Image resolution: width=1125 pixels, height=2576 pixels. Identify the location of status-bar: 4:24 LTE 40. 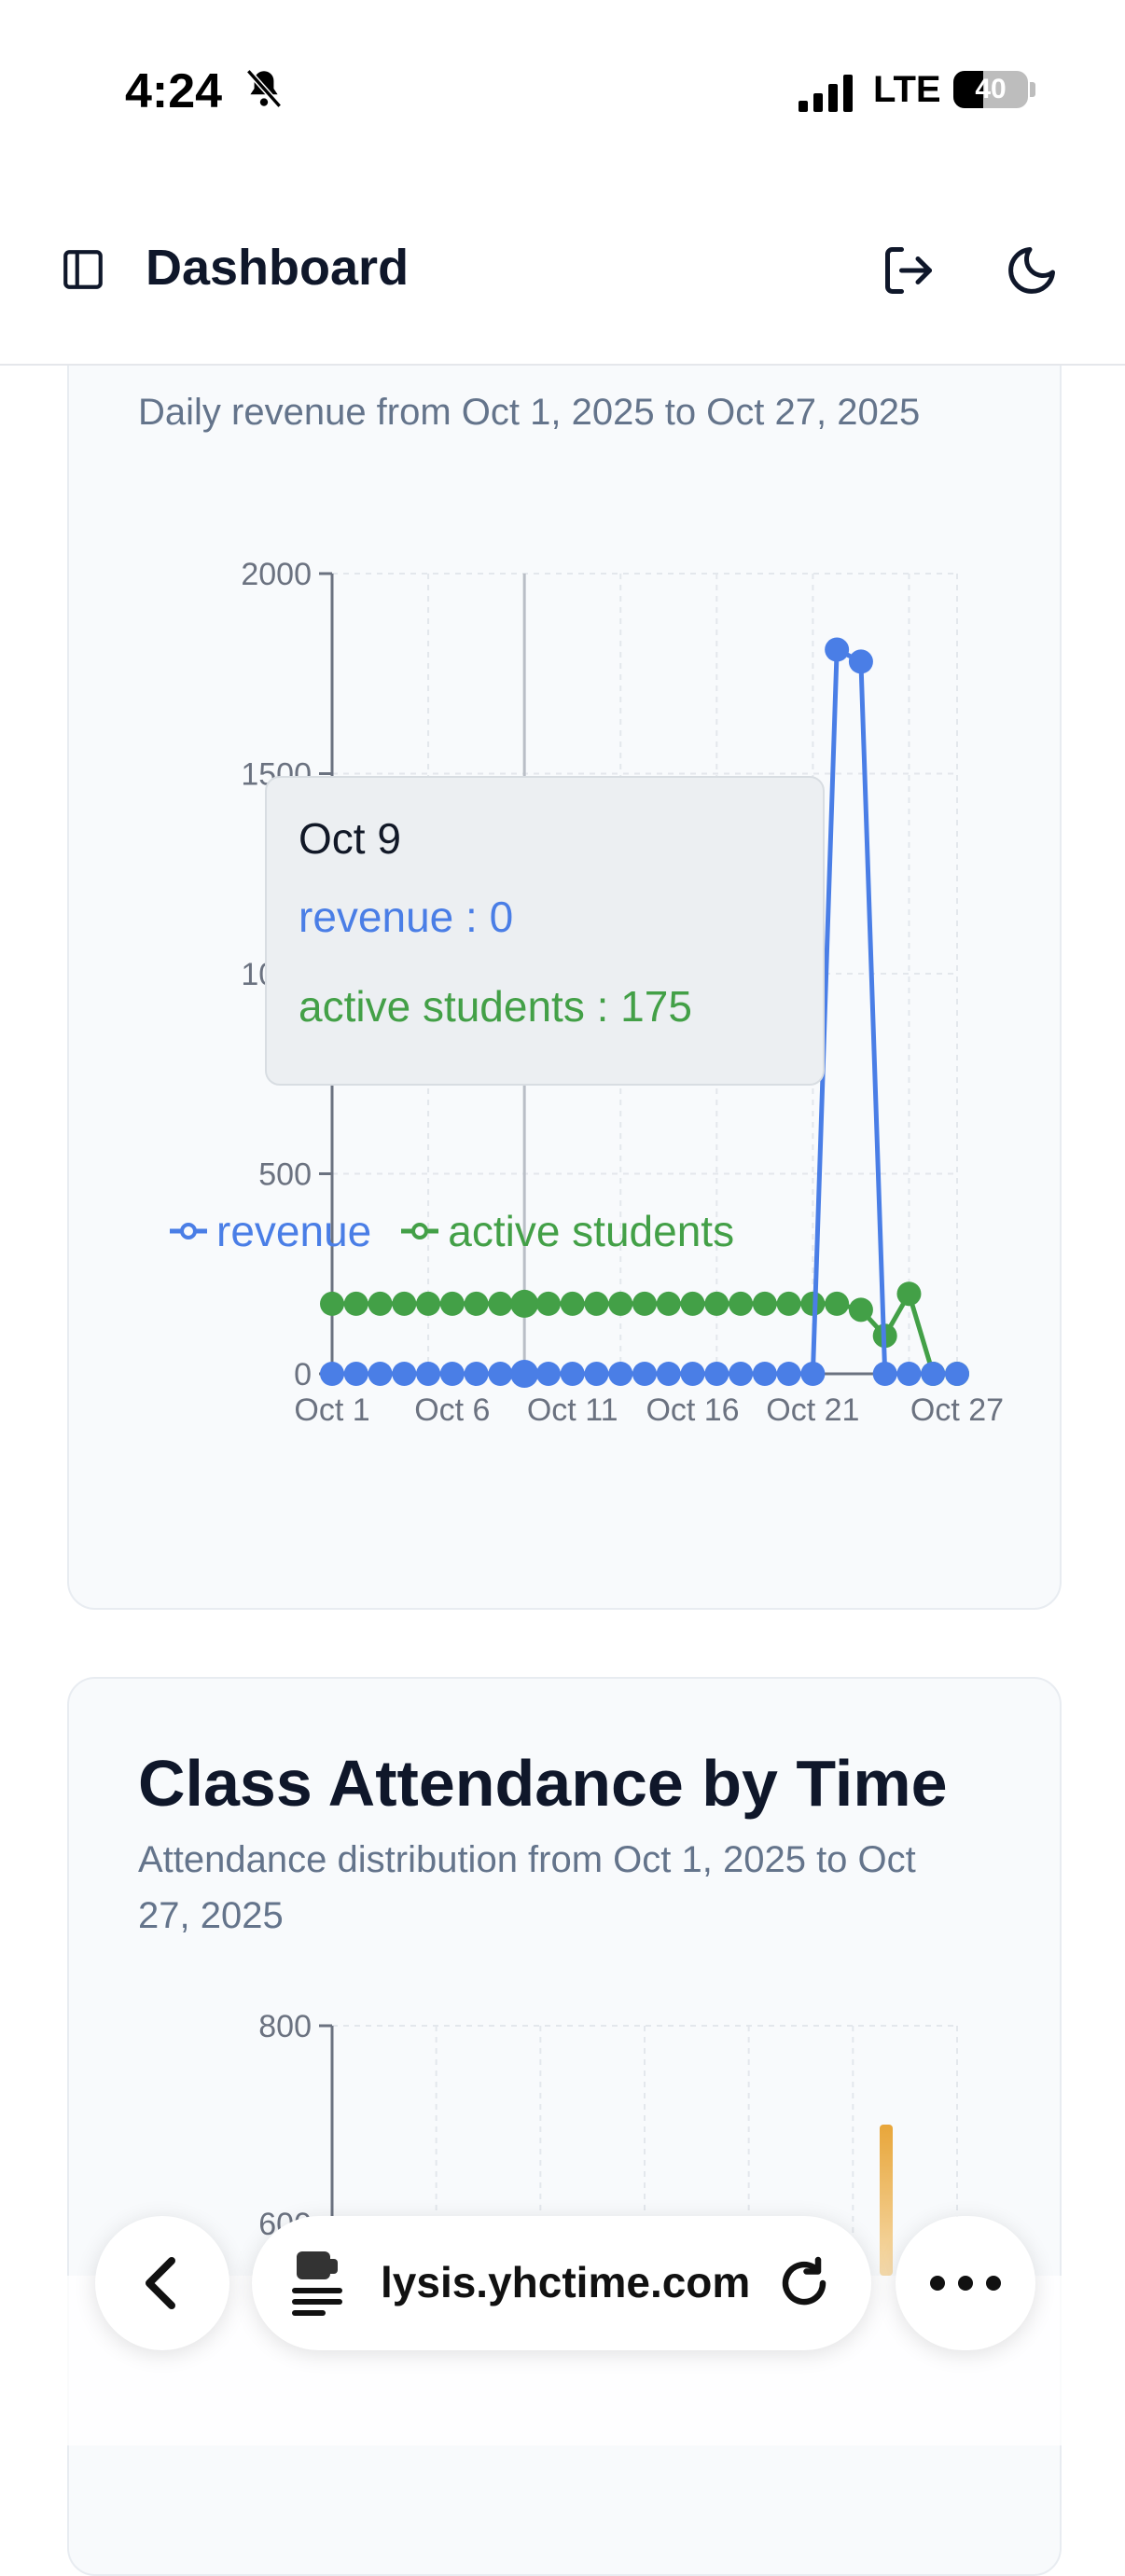
(562, 93).